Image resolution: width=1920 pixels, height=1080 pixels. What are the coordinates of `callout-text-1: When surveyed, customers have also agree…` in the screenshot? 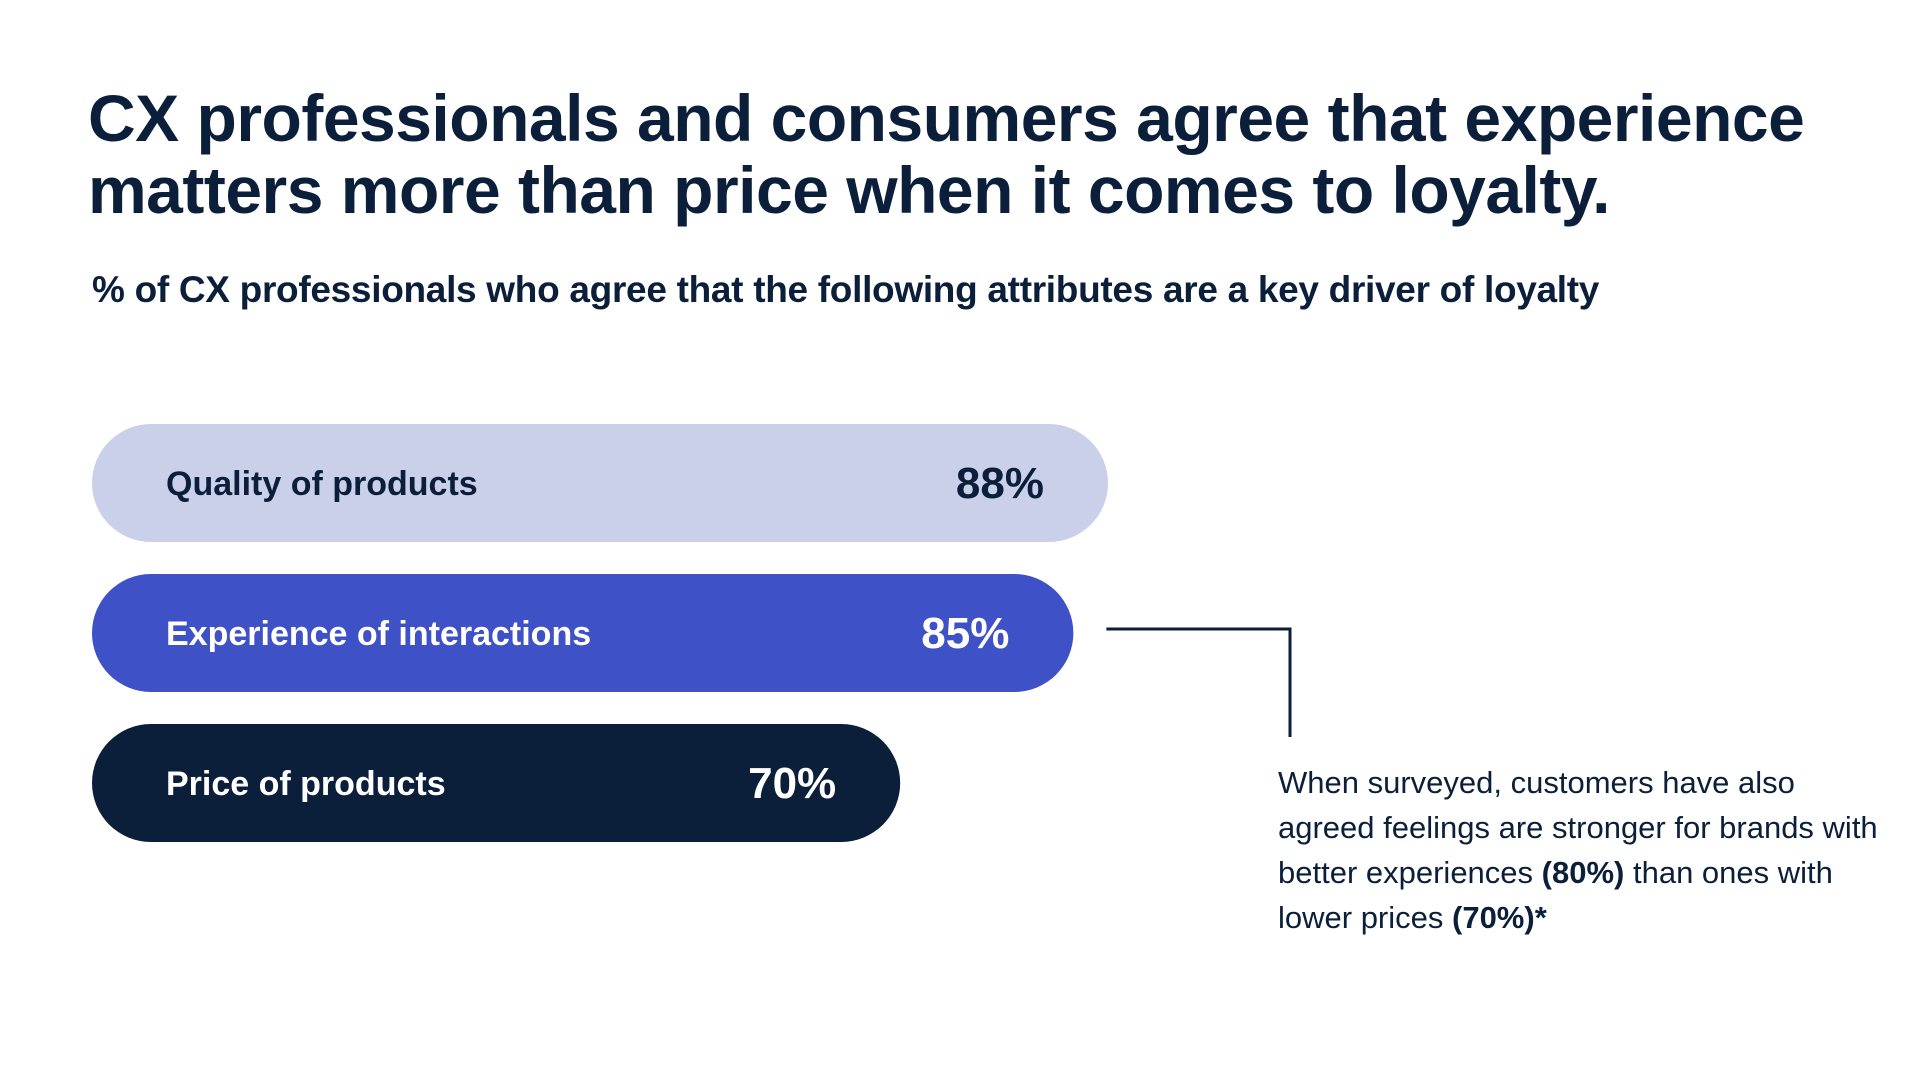 It's located at (1578, 827).